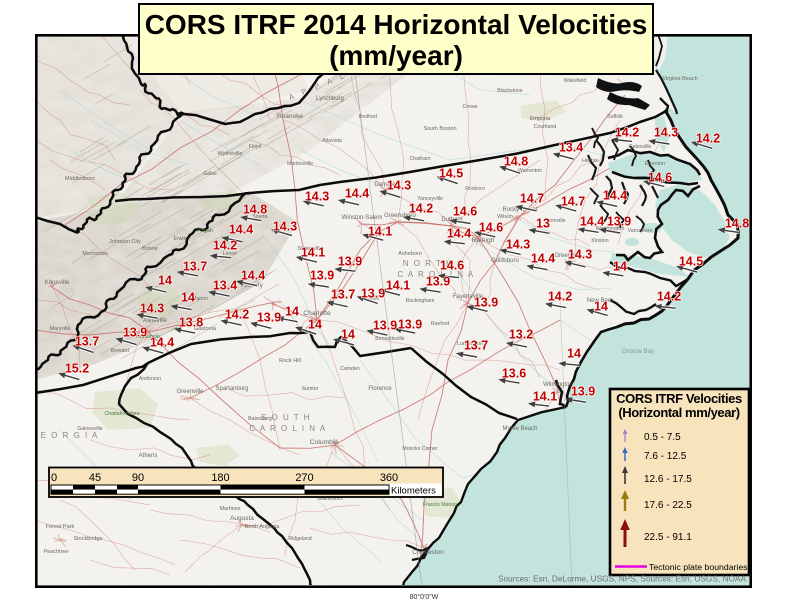  I want to click on svg-text: 80°0'0"W, so click(424, 597).